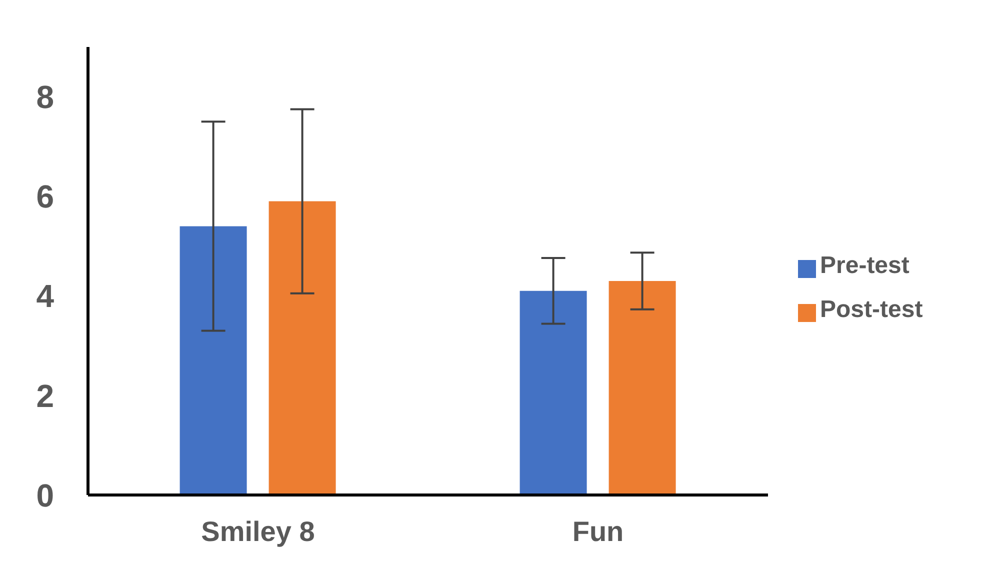 This screenshot has height=578, width=996. Describe the element at coordinates (45, 196) in the screenshot. I see `y-tick-label: 6` at that location.